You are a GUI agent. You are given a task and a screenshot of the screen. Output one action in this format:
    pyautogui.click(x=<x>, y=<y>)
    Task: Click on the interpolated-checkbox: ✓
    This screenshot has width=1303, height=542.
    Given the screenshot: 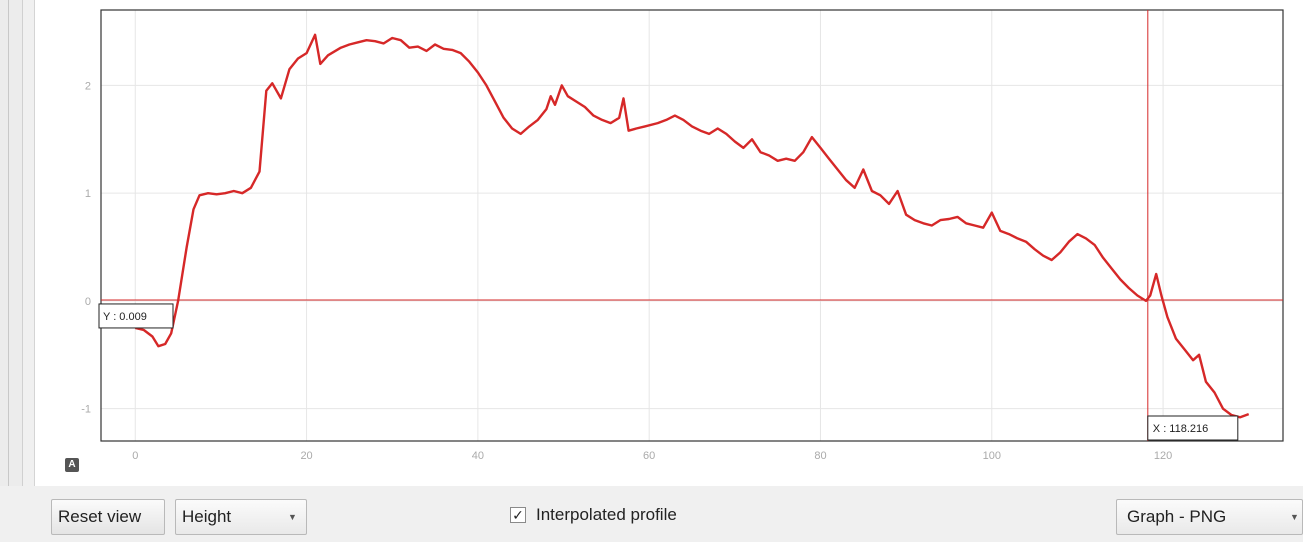 What is the action you would take?
    pyautogui.click(x=518, y=515)
    